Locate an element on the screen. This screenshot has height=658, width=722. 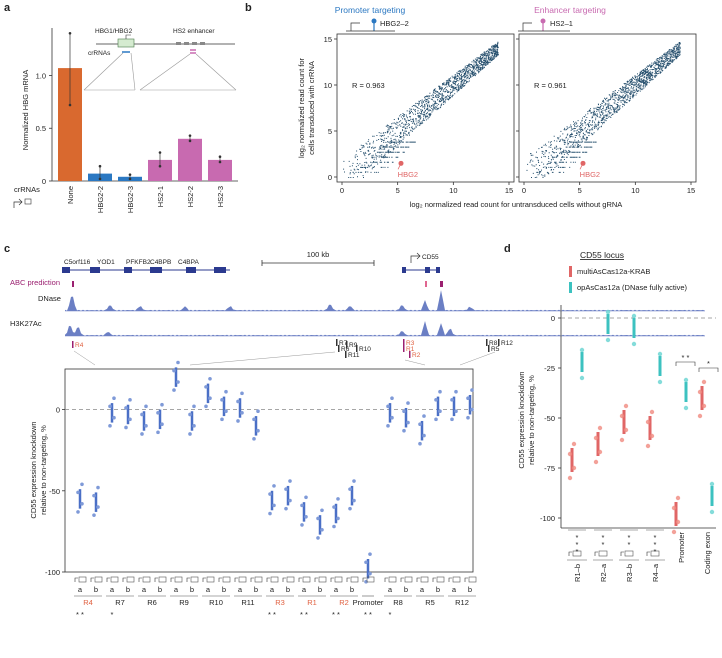
x-tick-label: 15 is located at coordinates (691, 190).